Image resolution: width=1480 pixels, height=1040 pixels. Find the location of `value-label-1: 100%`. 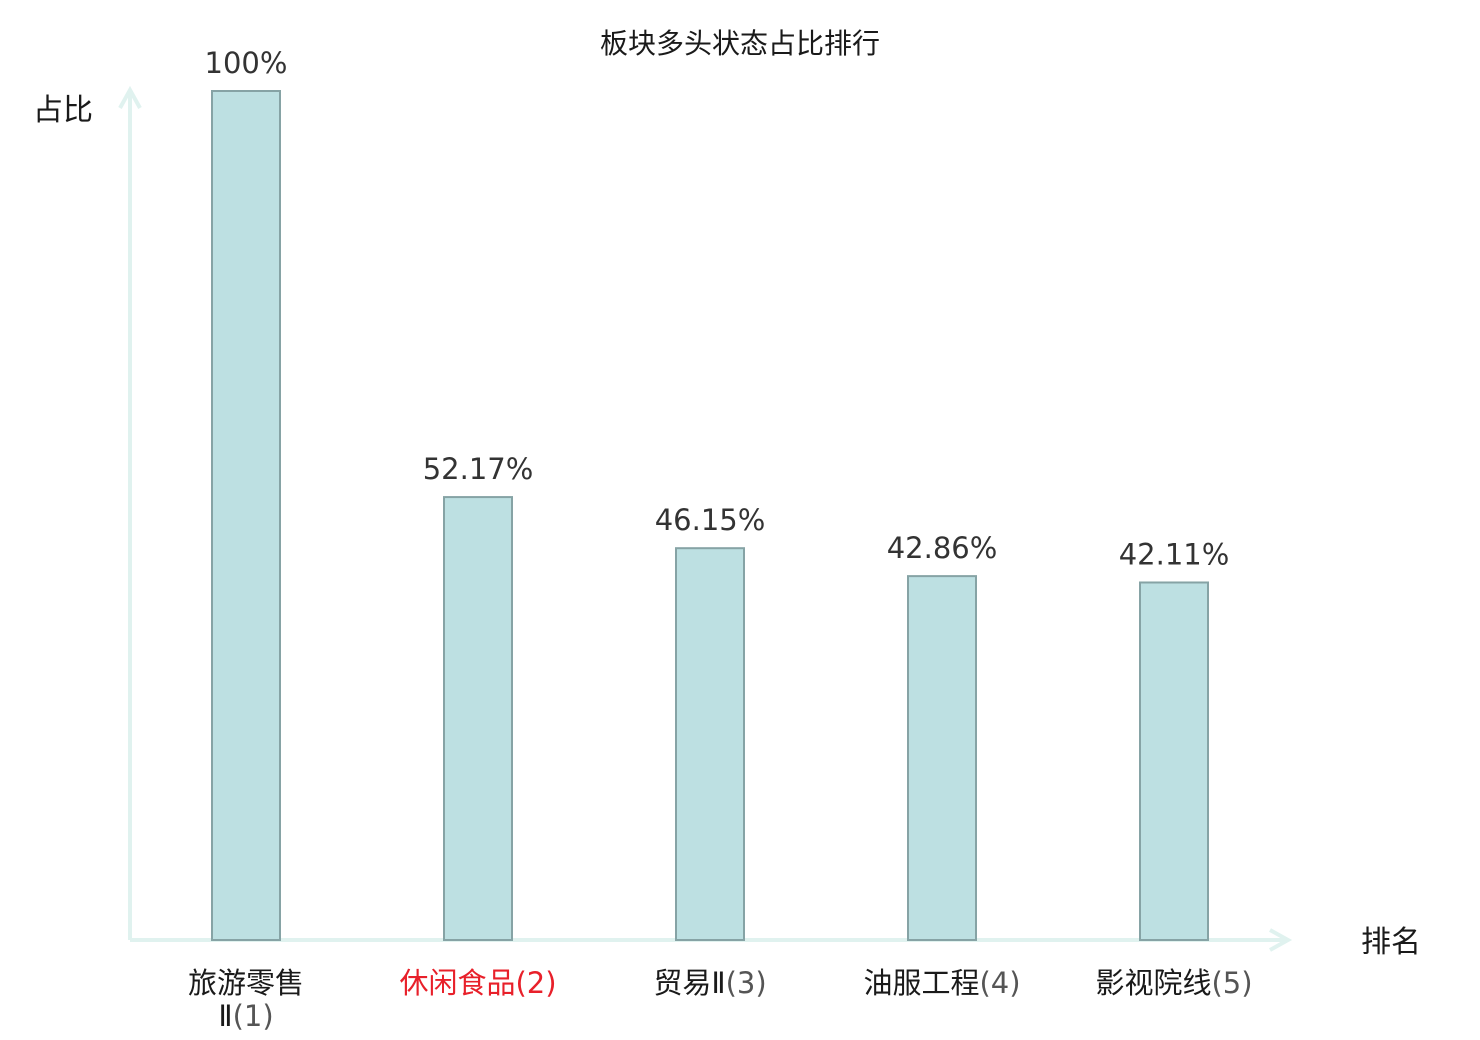

value-label-1: 100% is located at coordinates (246, 63).